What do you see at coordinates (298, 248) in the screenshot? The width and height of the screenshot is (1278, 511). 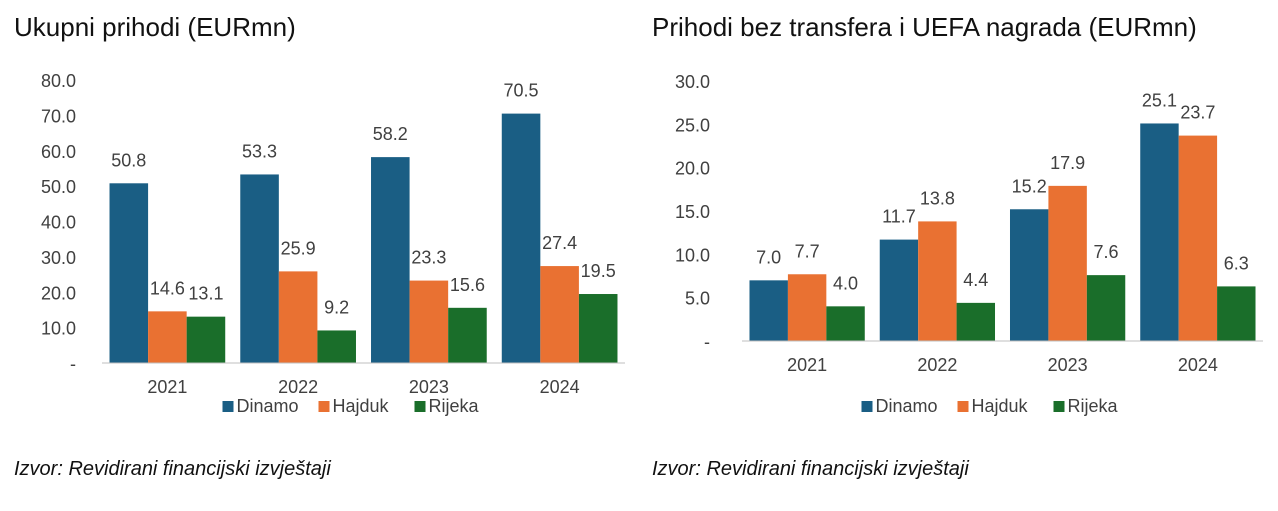 I see `data-label: 25.9` at bounding box center [298, 248].